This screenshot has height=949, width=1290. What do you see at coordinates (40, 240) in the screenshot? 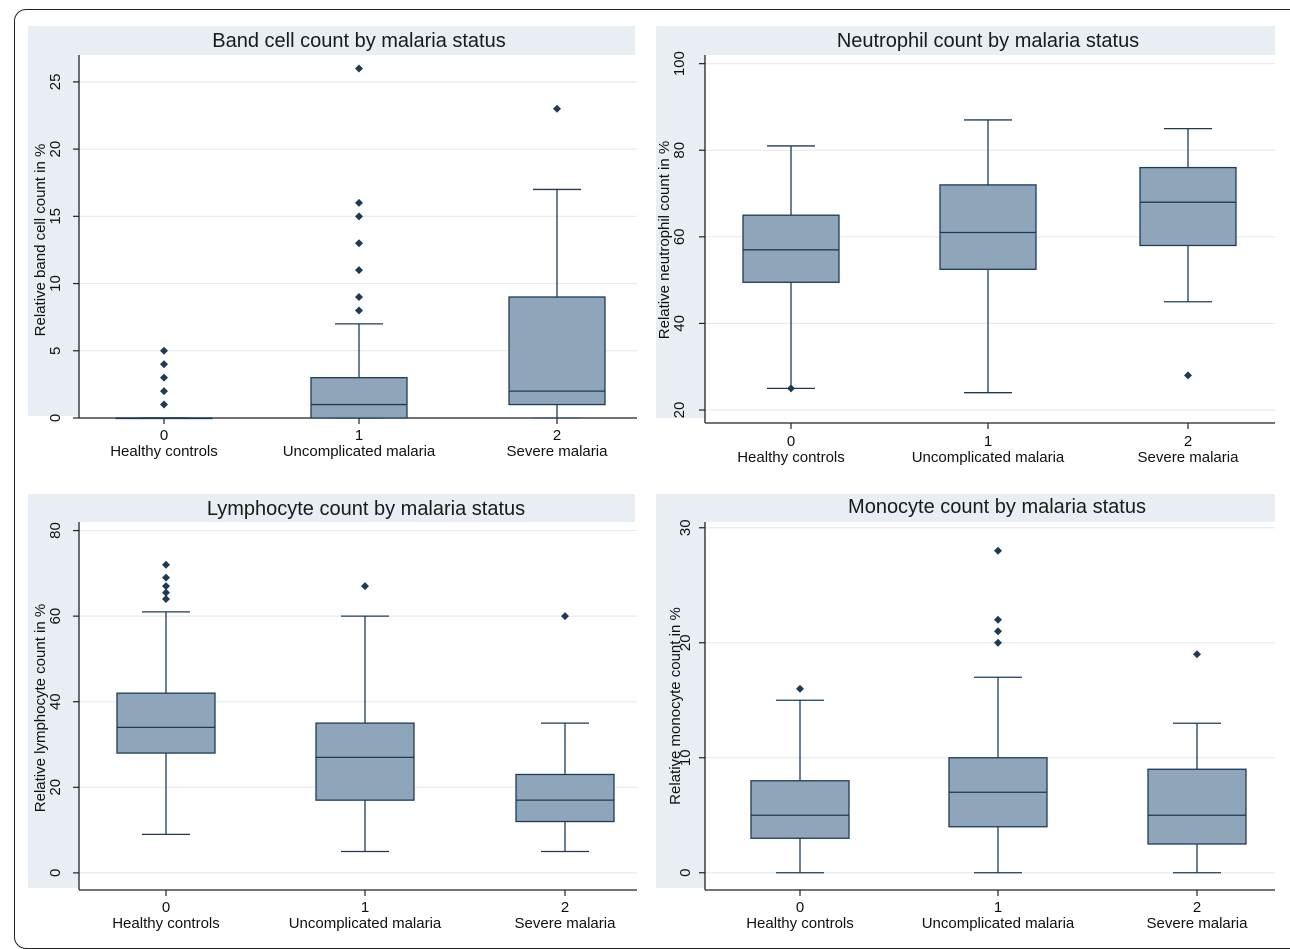
I see `y-axis-label: Relative band cell count in %` at bounding box center [40, 240].